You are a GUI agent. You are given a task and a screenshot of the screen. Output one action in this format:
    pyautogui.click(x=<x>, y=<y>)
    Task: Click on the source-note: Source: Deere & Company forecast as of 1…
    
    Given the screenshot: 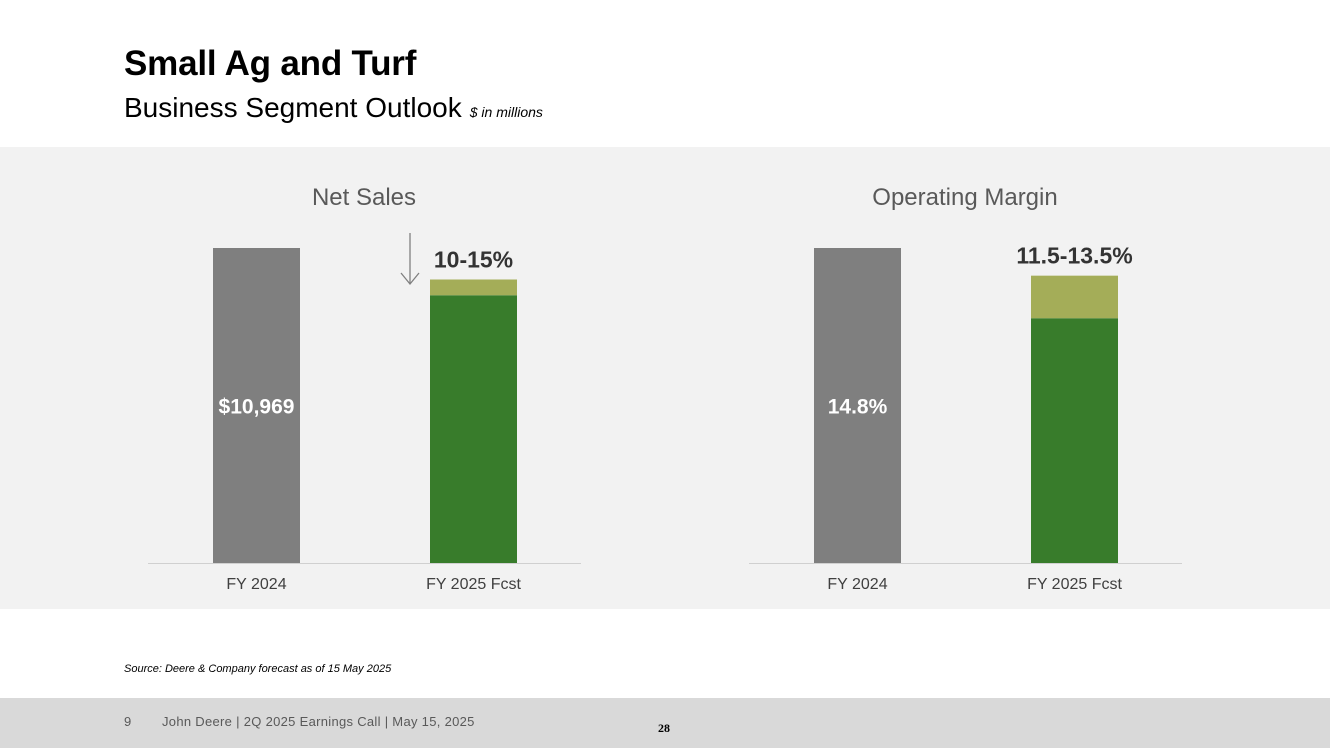 What is the action you would take?
    pyautogui.click(x=258, y=669)
    